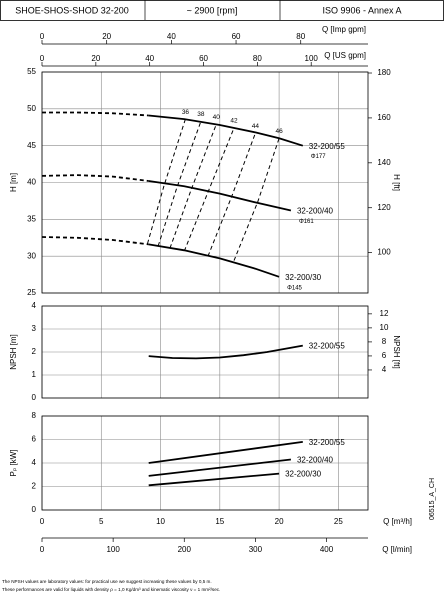 This screenshot has height=595, width=444. What do you see at coordinates (34, 415) in the screenshot?
I see `y-tick-label: 8` at bounding box center [34, 415].